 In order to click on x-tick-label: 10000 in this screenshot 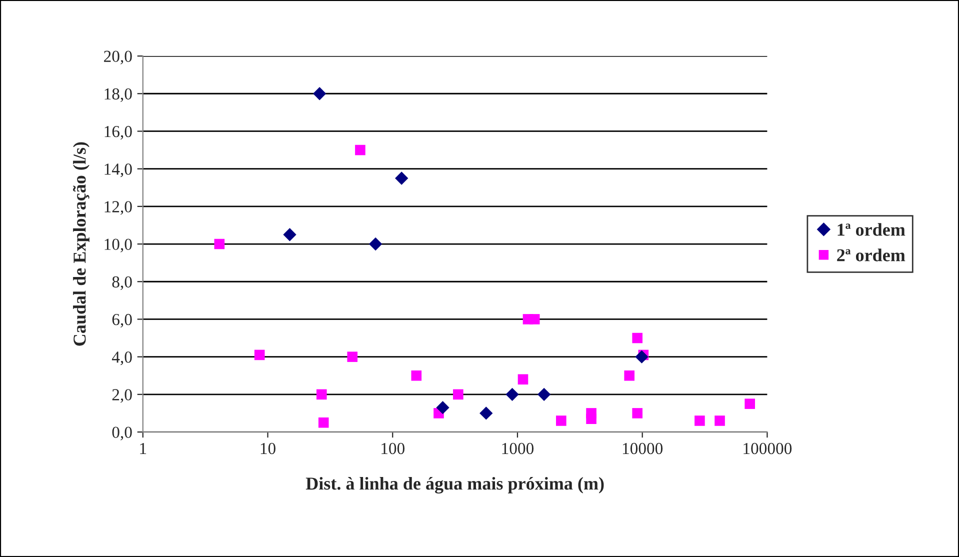, I will do `click(642, 448)`.